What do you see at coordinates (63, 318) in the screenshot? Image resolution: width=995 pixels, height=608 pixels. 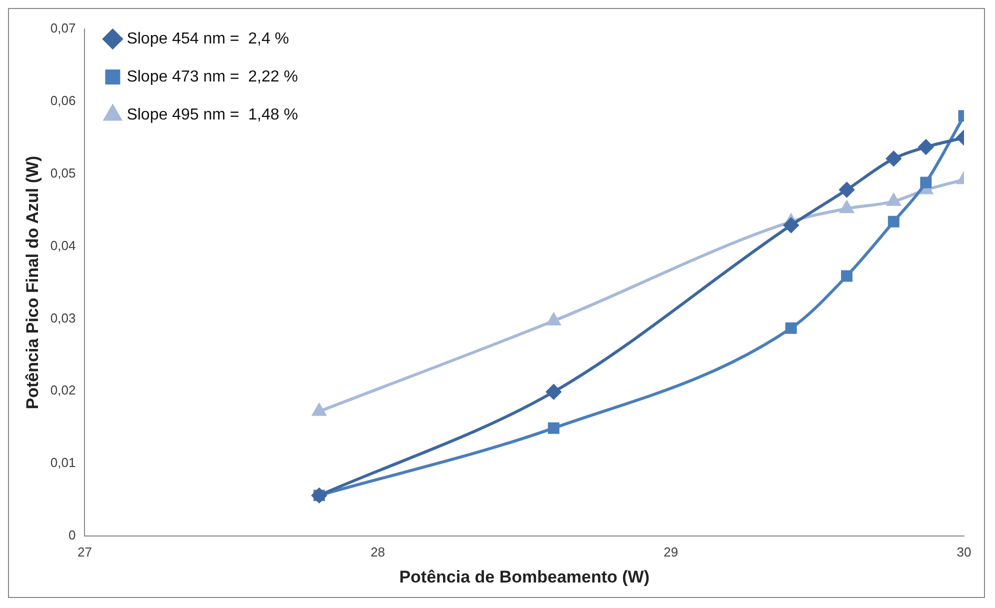 I see `y-tick-label: 0,03` at bounding box center [63, 318].